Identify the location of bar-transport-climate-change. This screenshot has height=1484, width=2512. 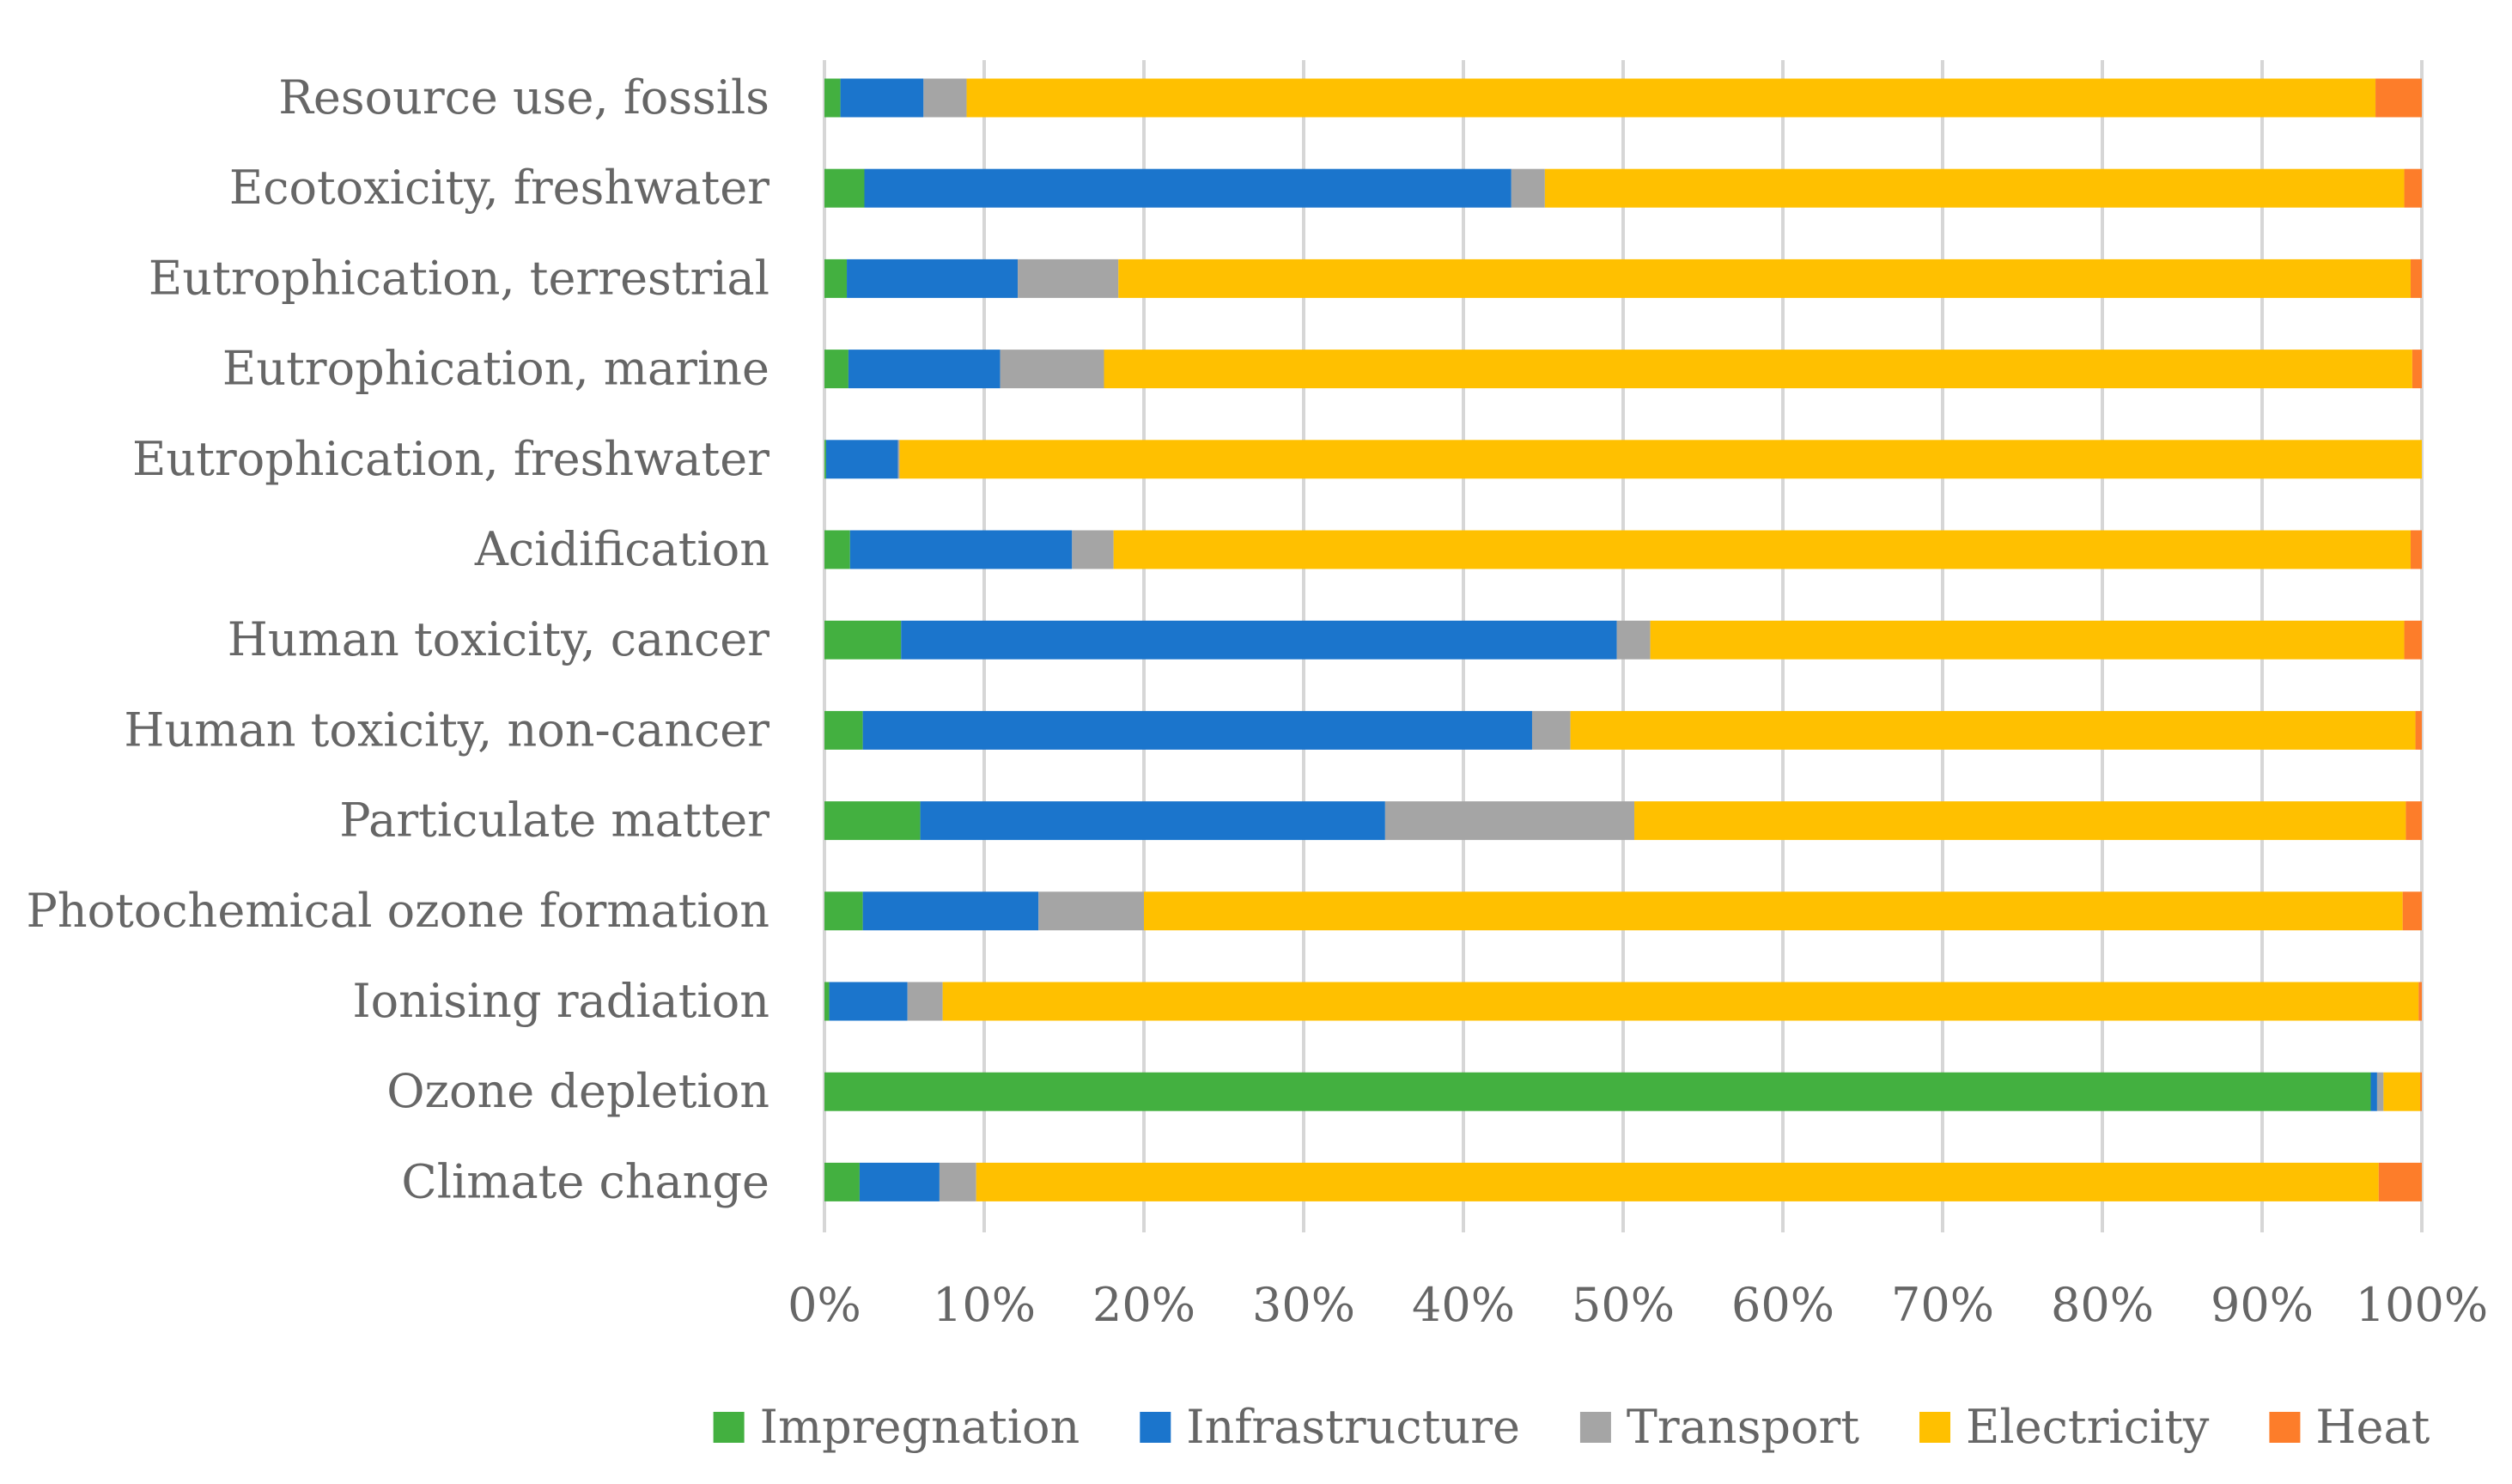
(957, 1181).